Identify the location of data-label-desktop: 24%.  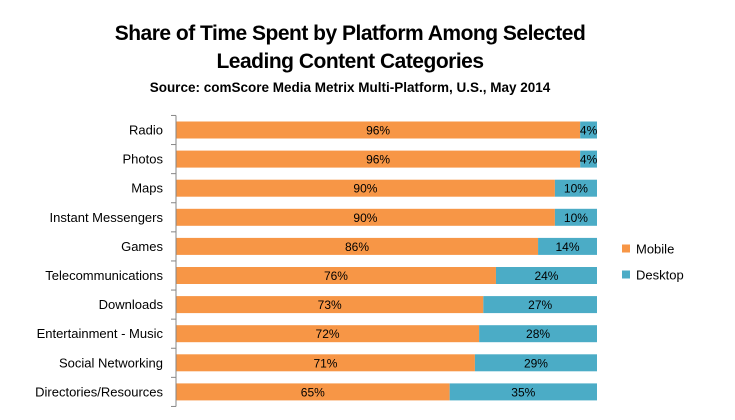
(546, 276).